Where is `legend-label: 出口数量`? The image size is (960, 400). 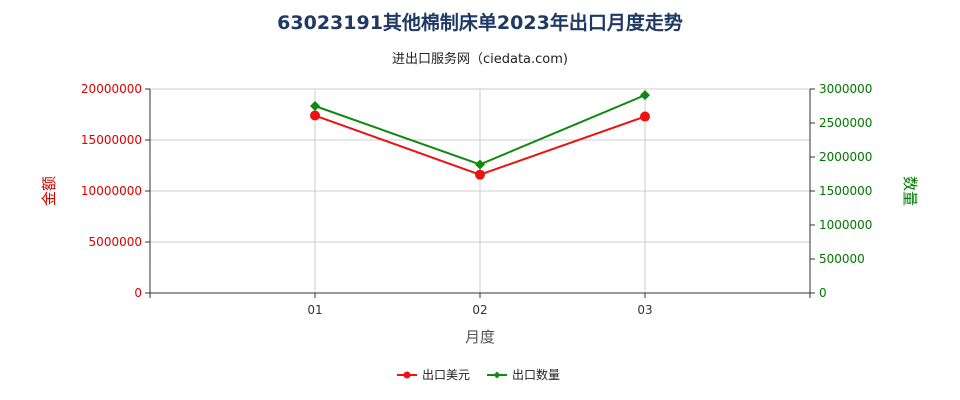
legend-label: 出口数量 is located at coordinates (536, 374).